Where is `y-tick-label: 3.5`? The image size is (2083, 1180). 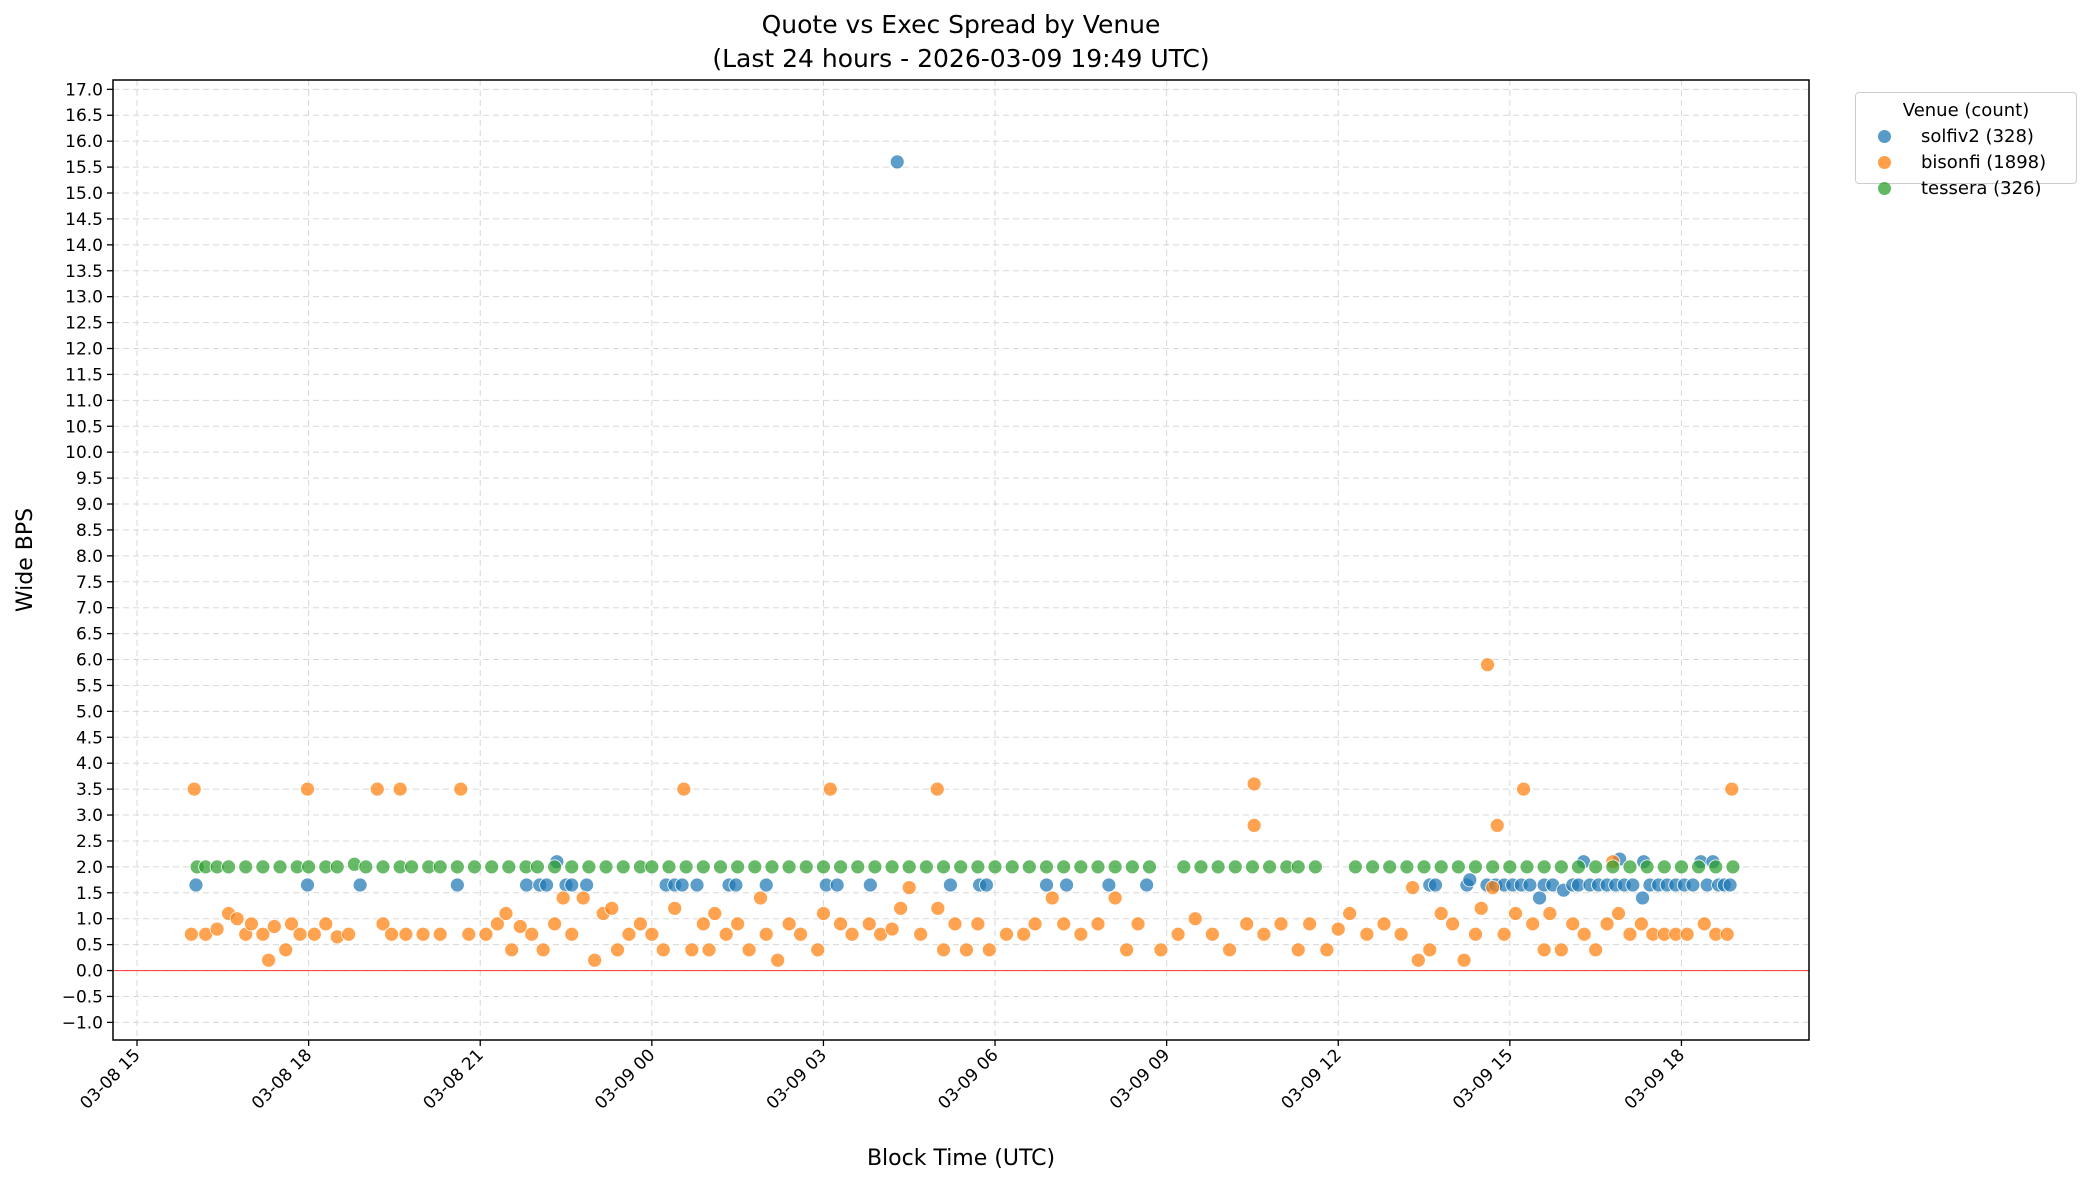 y-tick-label: 3.5 is located at coordinates (89, 790).